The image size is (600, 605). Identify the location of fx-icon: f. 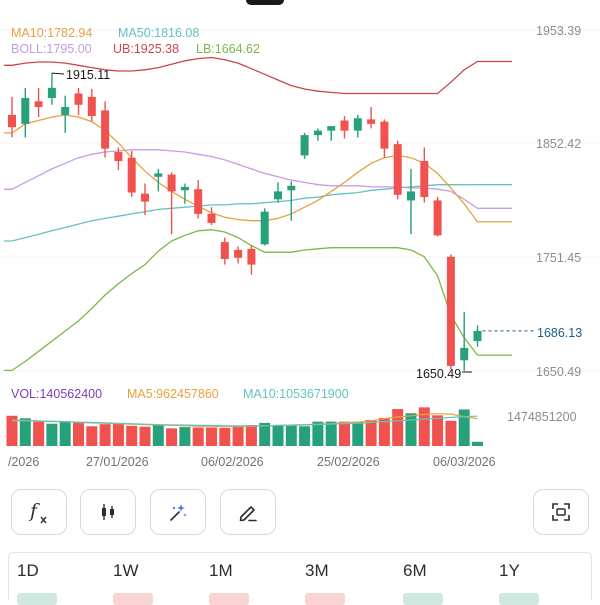
(39, 512).